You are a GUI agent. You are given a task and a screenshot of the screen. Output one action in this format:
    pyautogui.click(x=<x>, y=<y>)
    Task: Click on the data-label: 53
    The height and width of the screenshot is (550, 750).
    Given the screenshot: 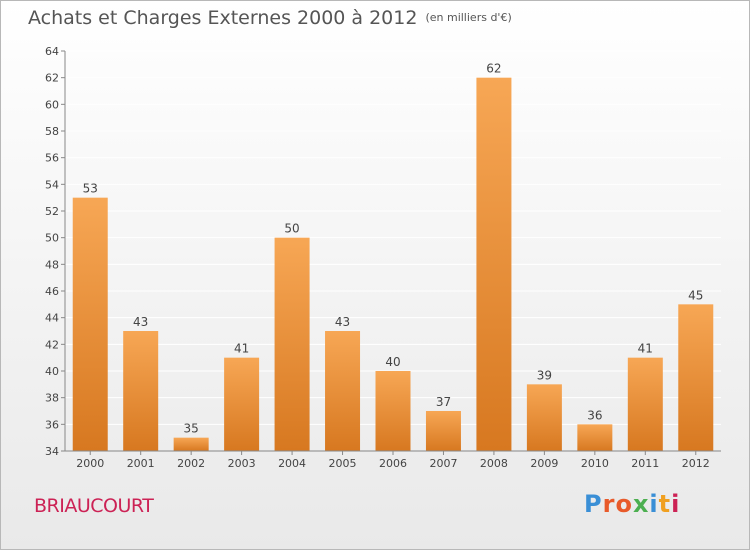 What is the action you would take?
    pyautogui.click(x=90, y=189)
    